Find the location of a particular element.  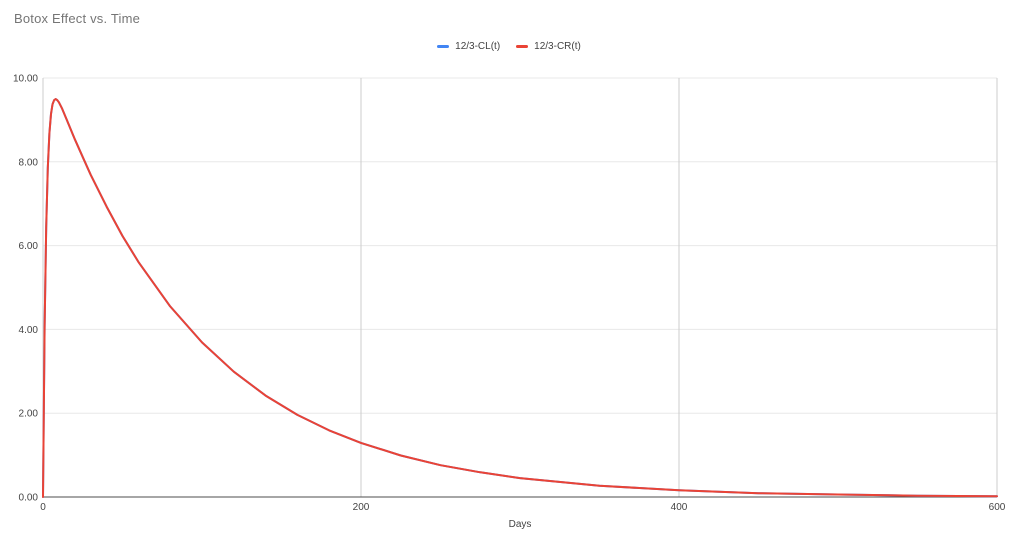

chart-title: Botox Effect vs. Time is located at coordinates (77, 18).